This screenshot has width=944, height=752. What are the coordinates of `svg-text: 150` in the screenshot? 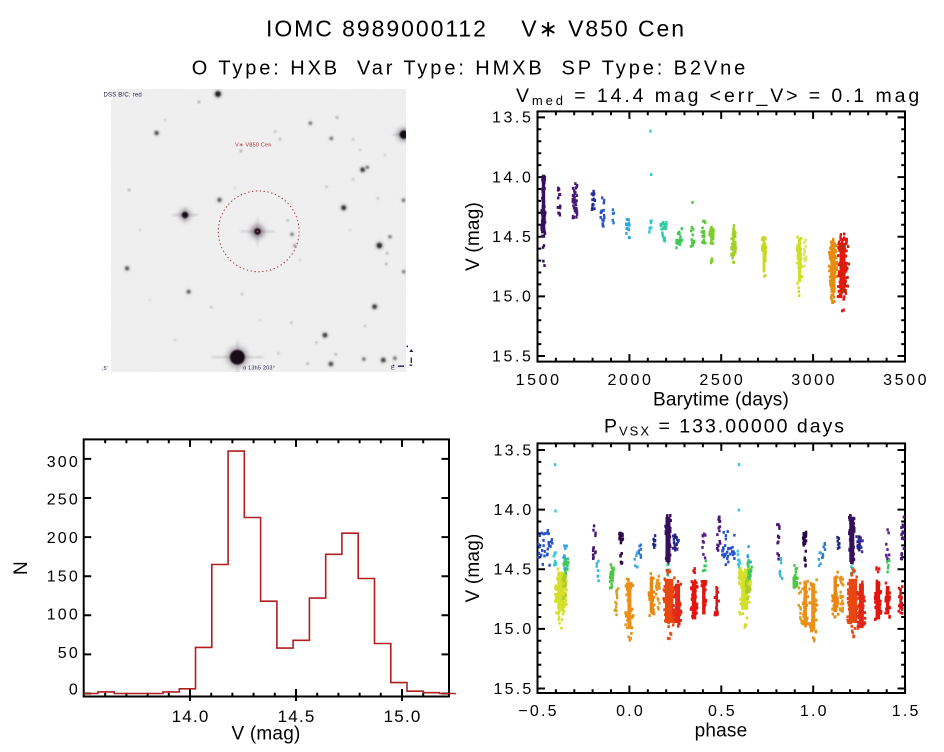 It's located at (63, 576).